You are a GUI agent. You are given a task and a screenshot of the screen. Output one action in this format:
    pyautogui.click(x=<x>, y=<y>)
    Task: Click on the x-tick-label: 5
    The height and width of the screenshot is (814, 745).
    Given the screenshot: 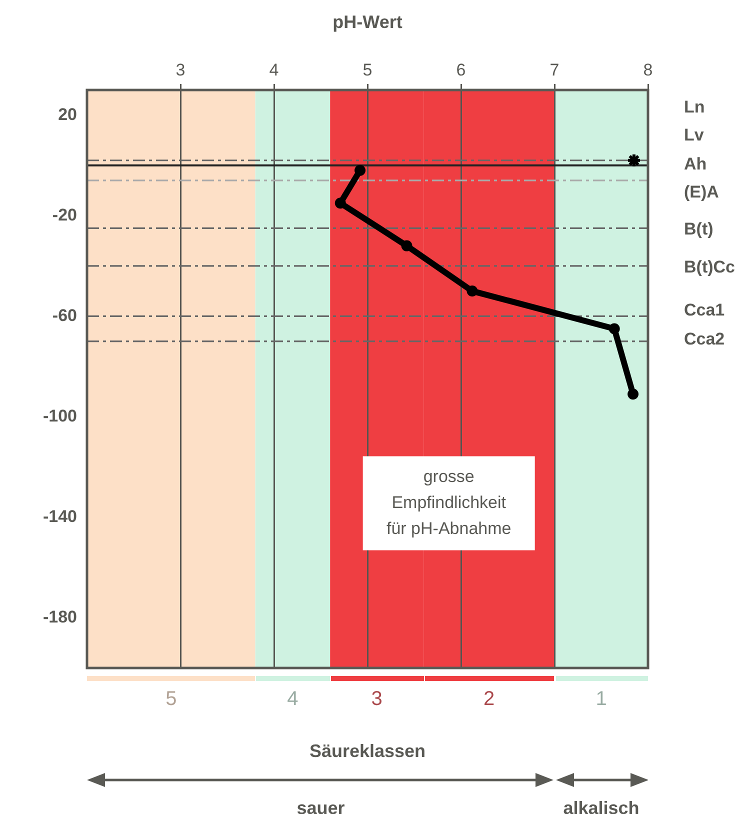 What is the action you would take?
    pyautogui.click(x=367, y=70)
    